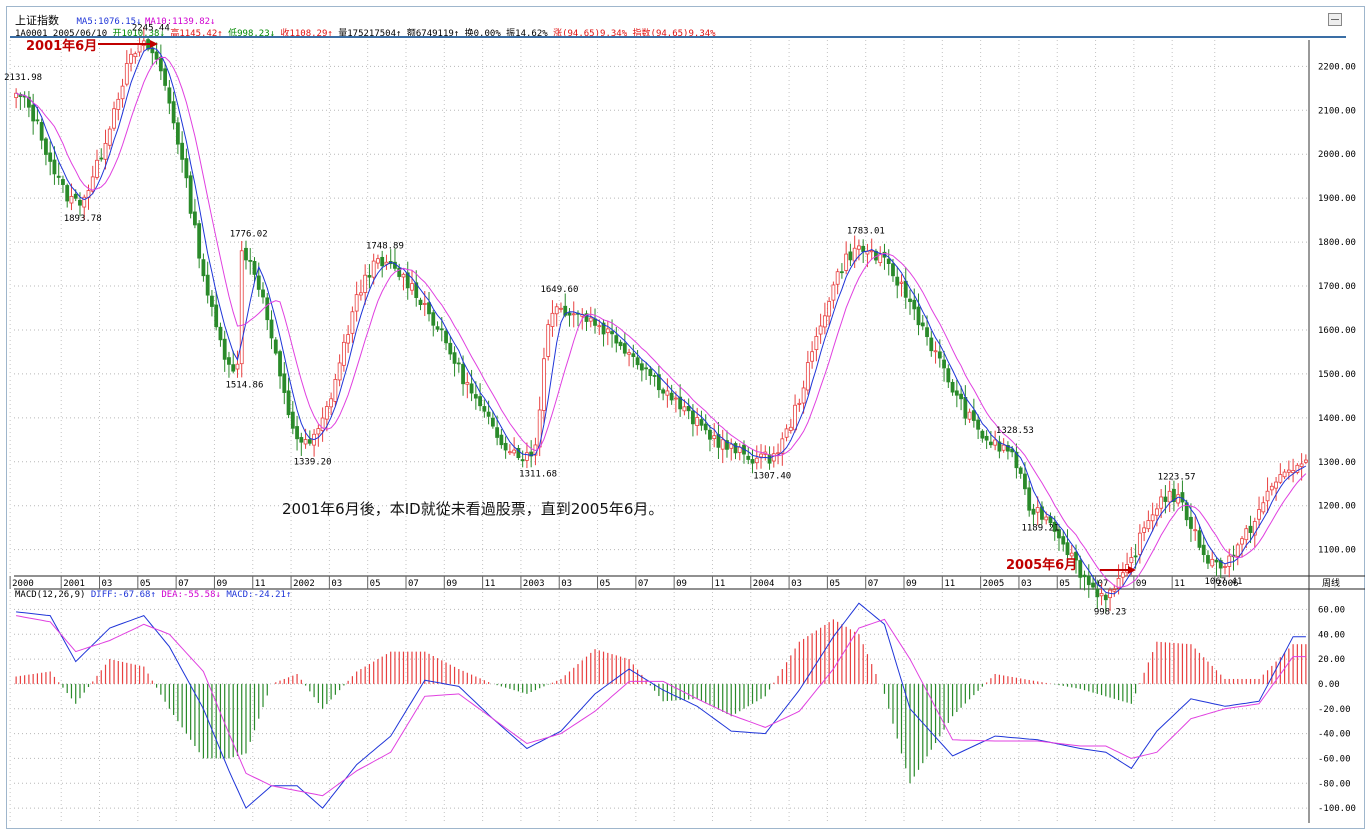 This screenshot has height=833, width=1369. What do you see at coordinates (1337, 507) in the screenshot?
I see `price-tick-label: 1200.00` at bounding box center [1337, 507].